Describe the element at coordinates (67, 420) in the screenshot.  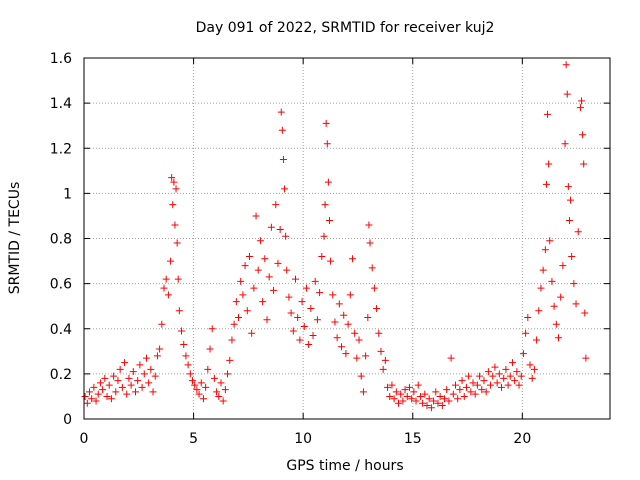
I see `y-tick-label: 0` at that location.